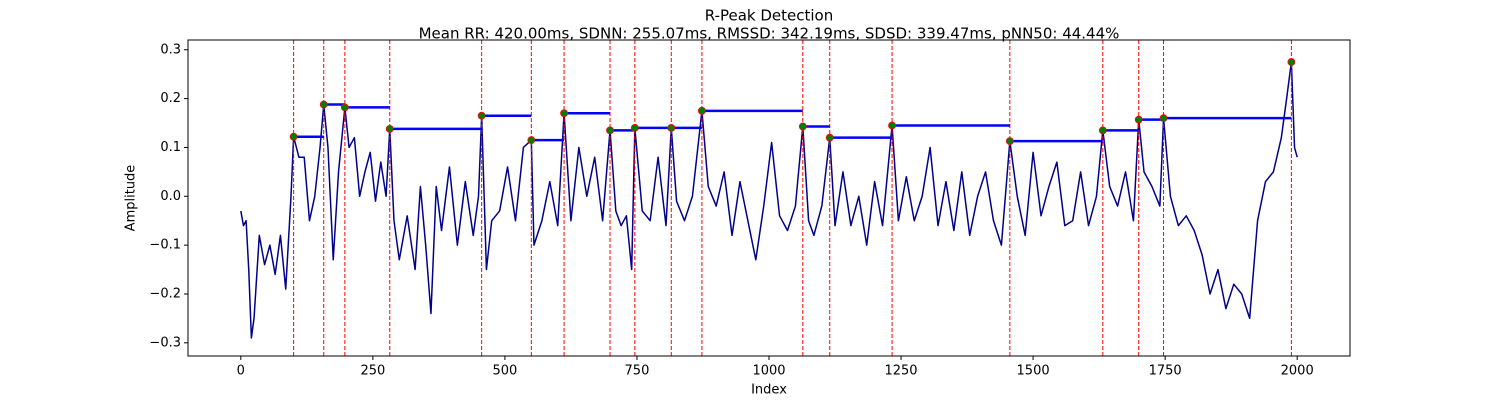  What do you see at coordinates (769, 16) in the screenshot?
I see `chart-title: R-Peak Detection` at bounding box center [769, 16].